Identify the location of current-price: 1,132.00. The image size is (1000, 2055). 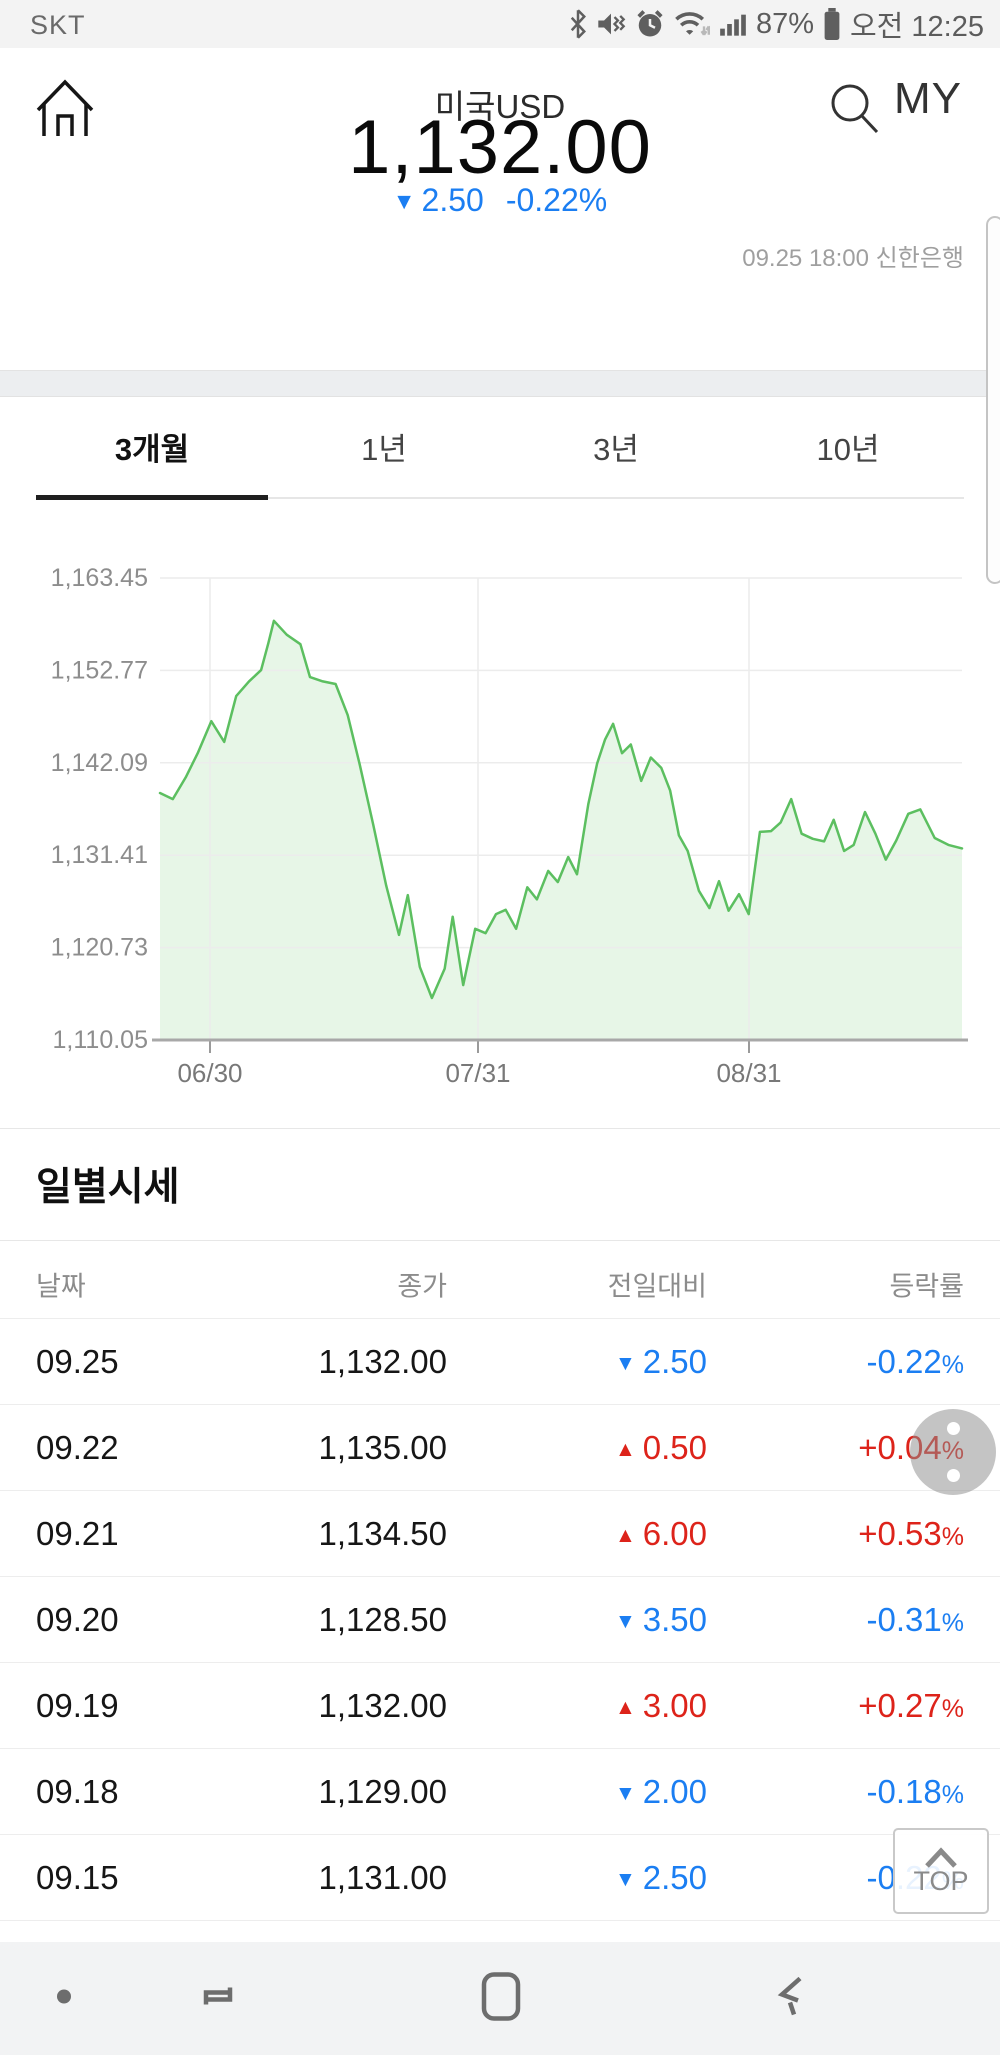
(500, 147).